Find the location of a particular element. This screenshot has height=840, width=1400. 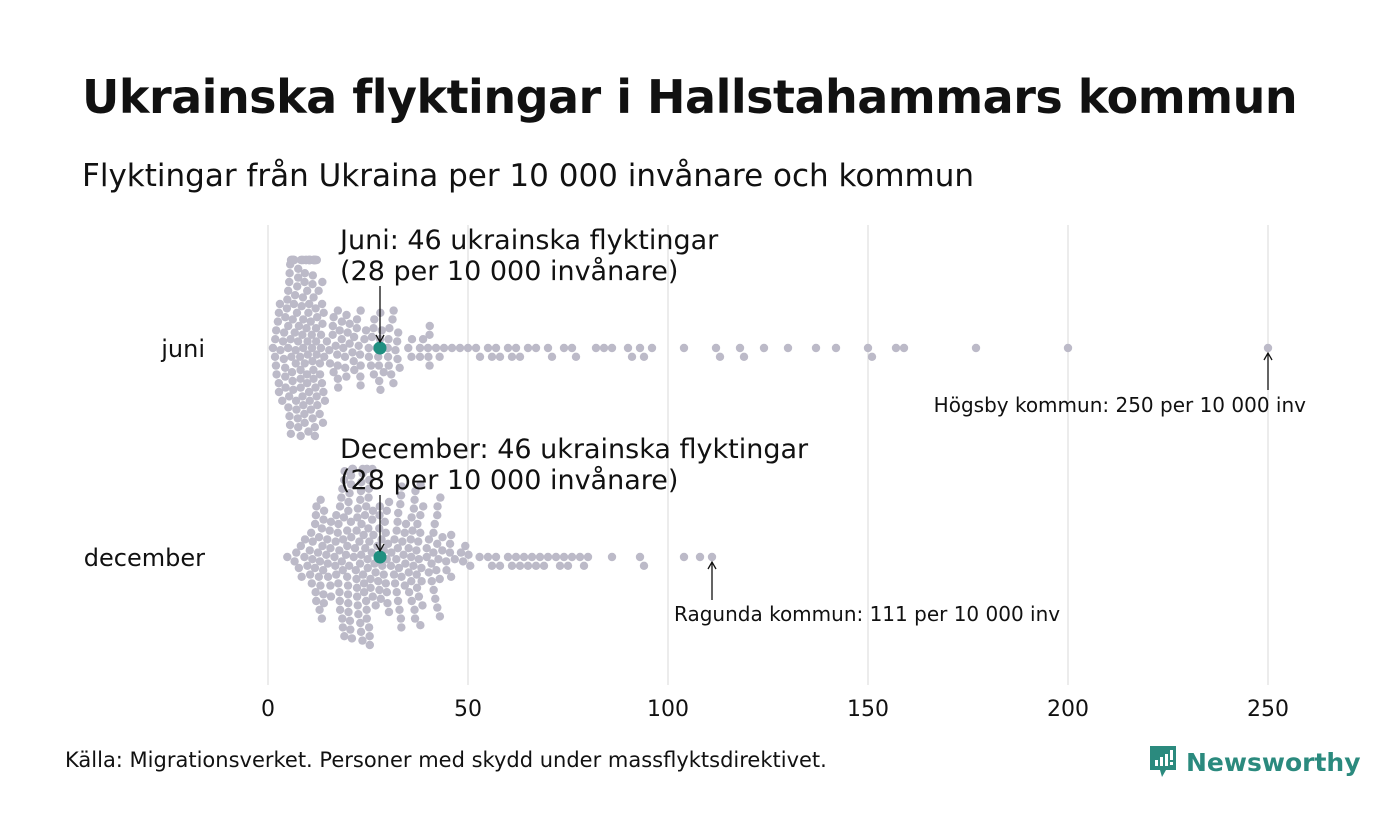

newsworthy-logo: Newsworthy is located at coordinates (1254, 762).